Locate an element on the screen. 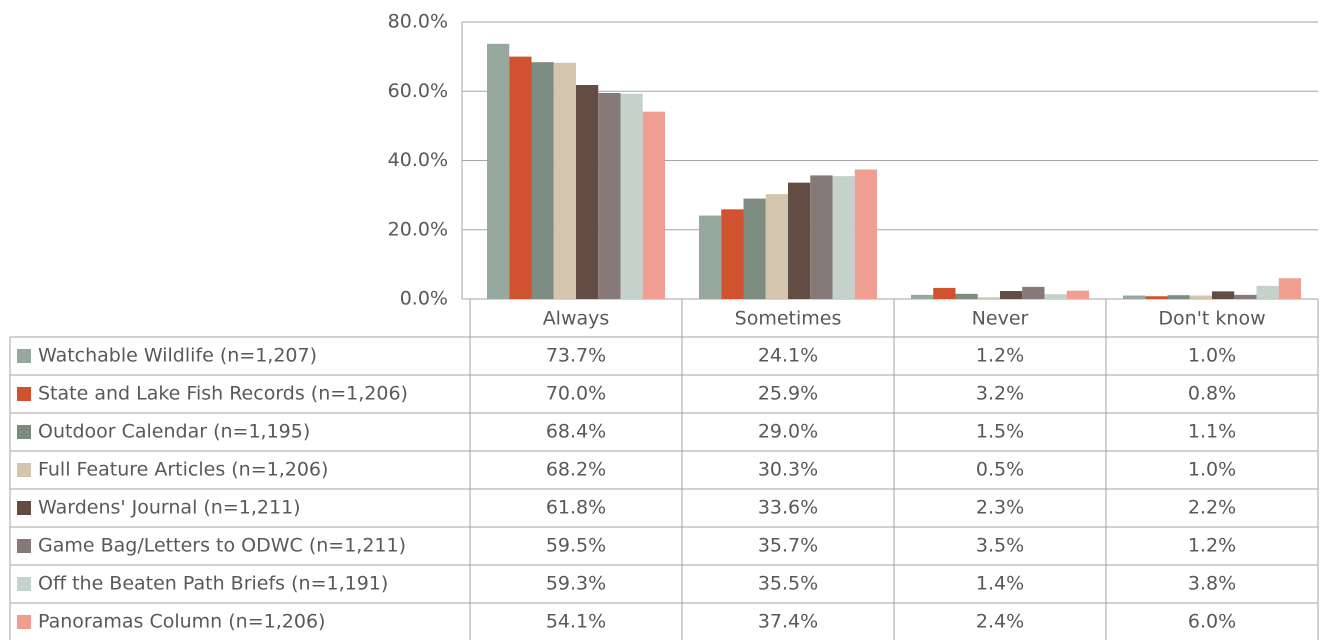 The height and width of the screenshot is (640, 1322). legend-label: Full Feature Articles (n=1,206) is located at coordinates (183, 470).